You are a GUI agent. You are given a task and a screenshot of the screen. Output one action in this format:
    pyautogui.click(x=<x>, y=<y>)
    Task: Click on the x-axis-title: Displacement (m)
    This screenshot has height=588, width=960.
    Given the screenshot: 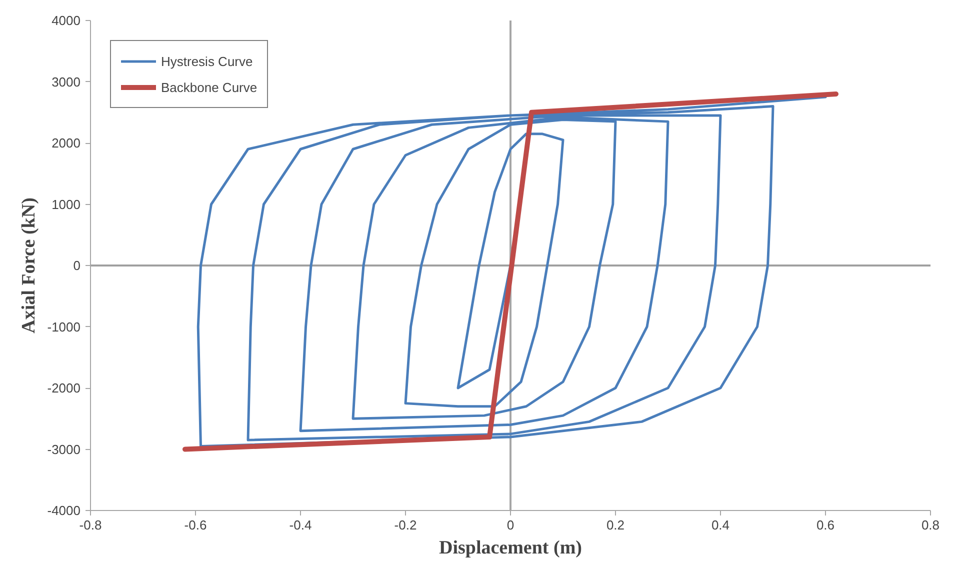 What is the action you would take?
    pyautogui.click(x=510, y=548)
    